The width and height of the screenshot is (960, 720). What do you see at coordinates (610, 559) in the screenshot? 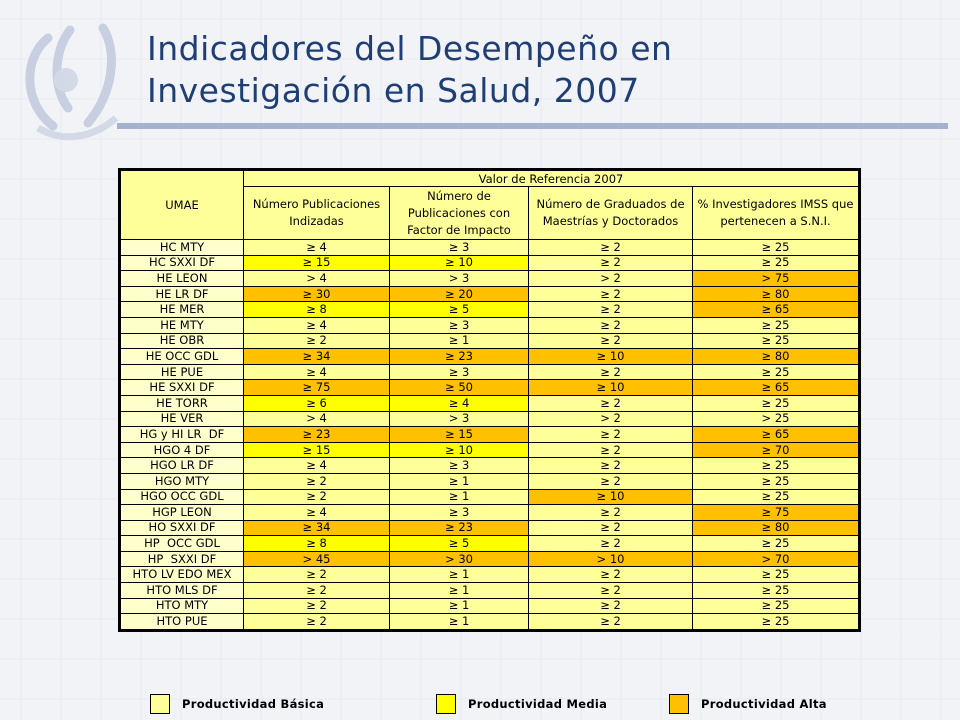
I see `value-cell: > 10` at bounding box center [610, 559].